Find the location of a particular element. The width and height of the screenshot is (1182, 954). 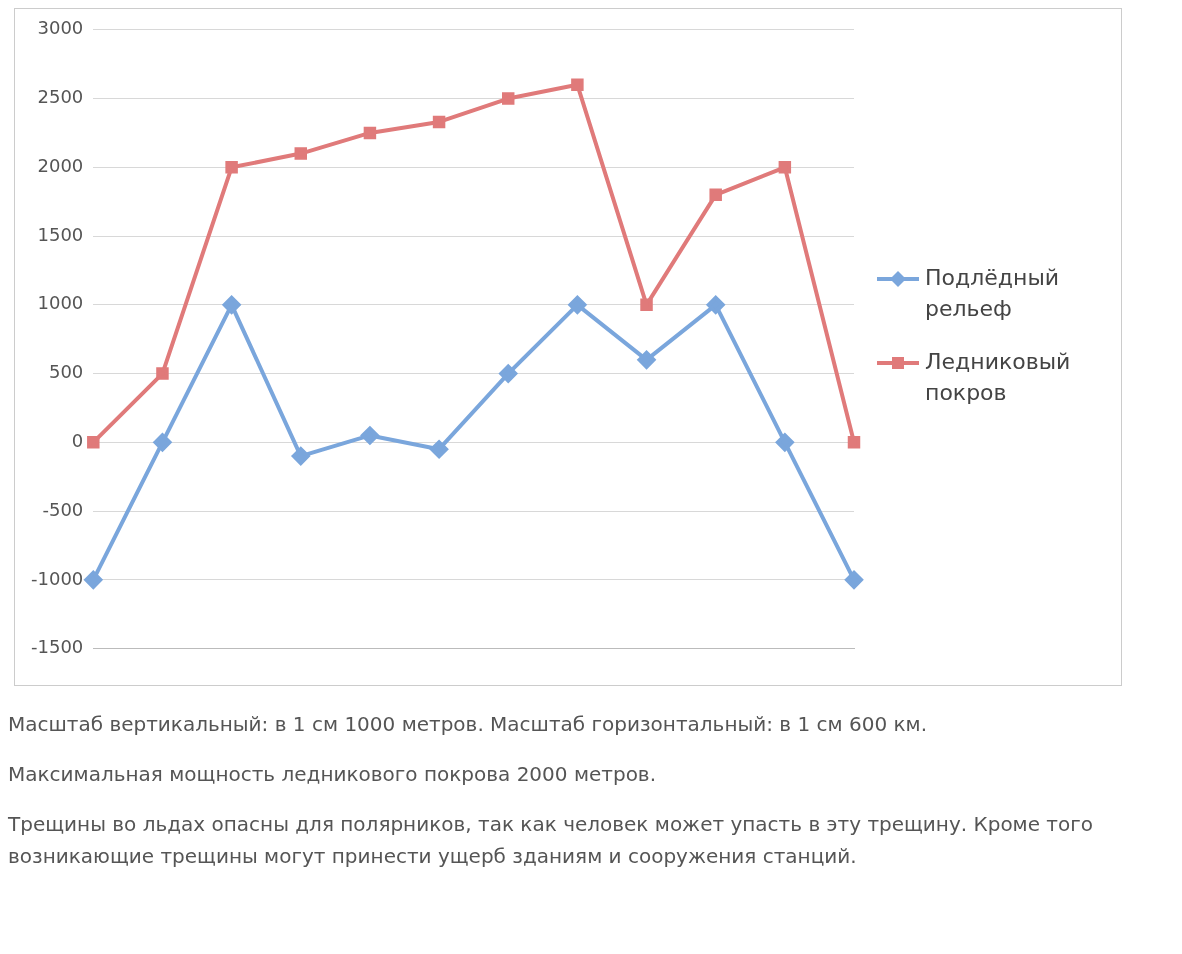

text: Трещины во льдах опасны для полярников, так как человек может упасть в эту трещину. Кроме того возникающие трещины могут принести ущерб зданиям и сооружения станций. is located at coordinates (551, 840).